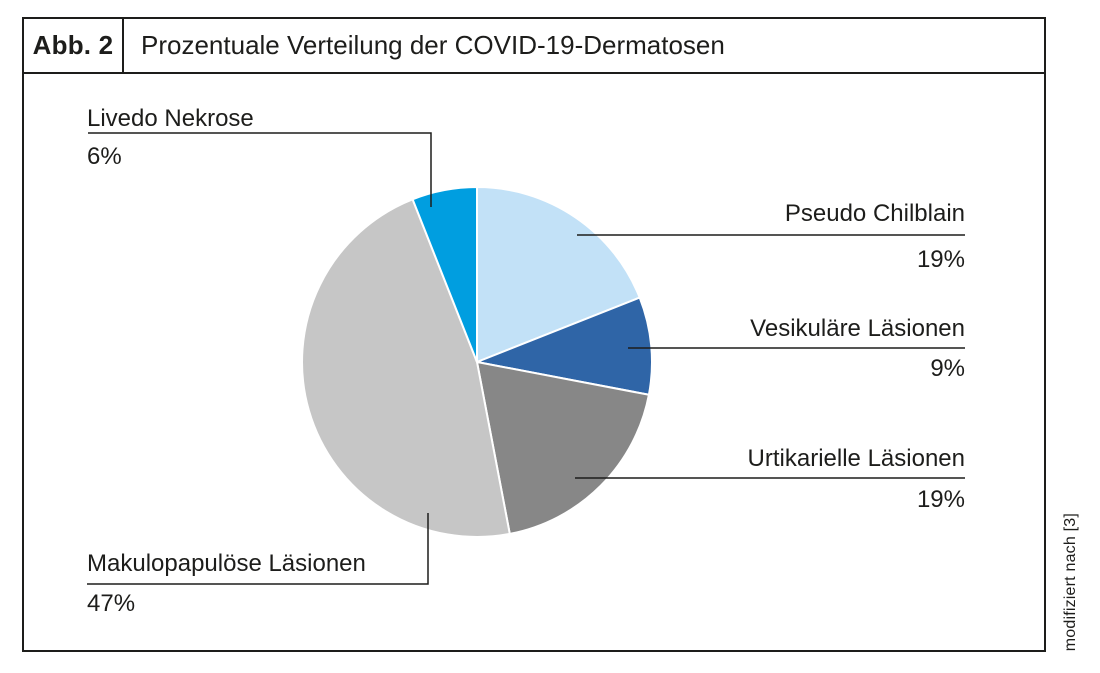 This screenshot has width=1100, height=673. I want to click on callout-label-urtikarielle-laesionen: Urtikarielle Läsionen, so click(856, 458).